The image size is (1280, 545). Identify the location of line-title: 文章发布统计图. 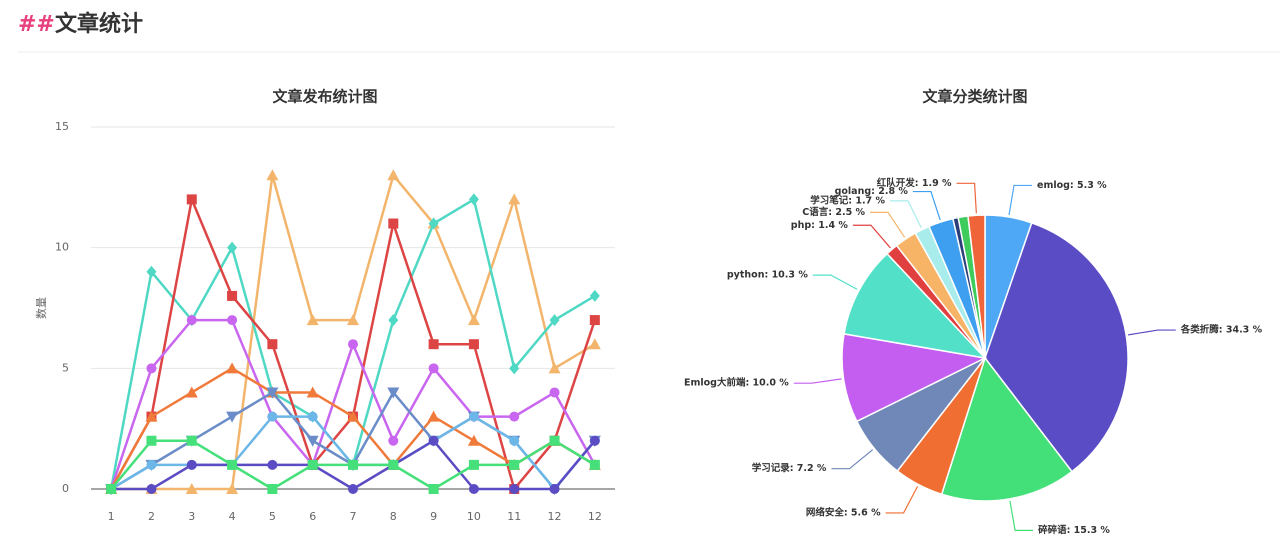
(324, 97).